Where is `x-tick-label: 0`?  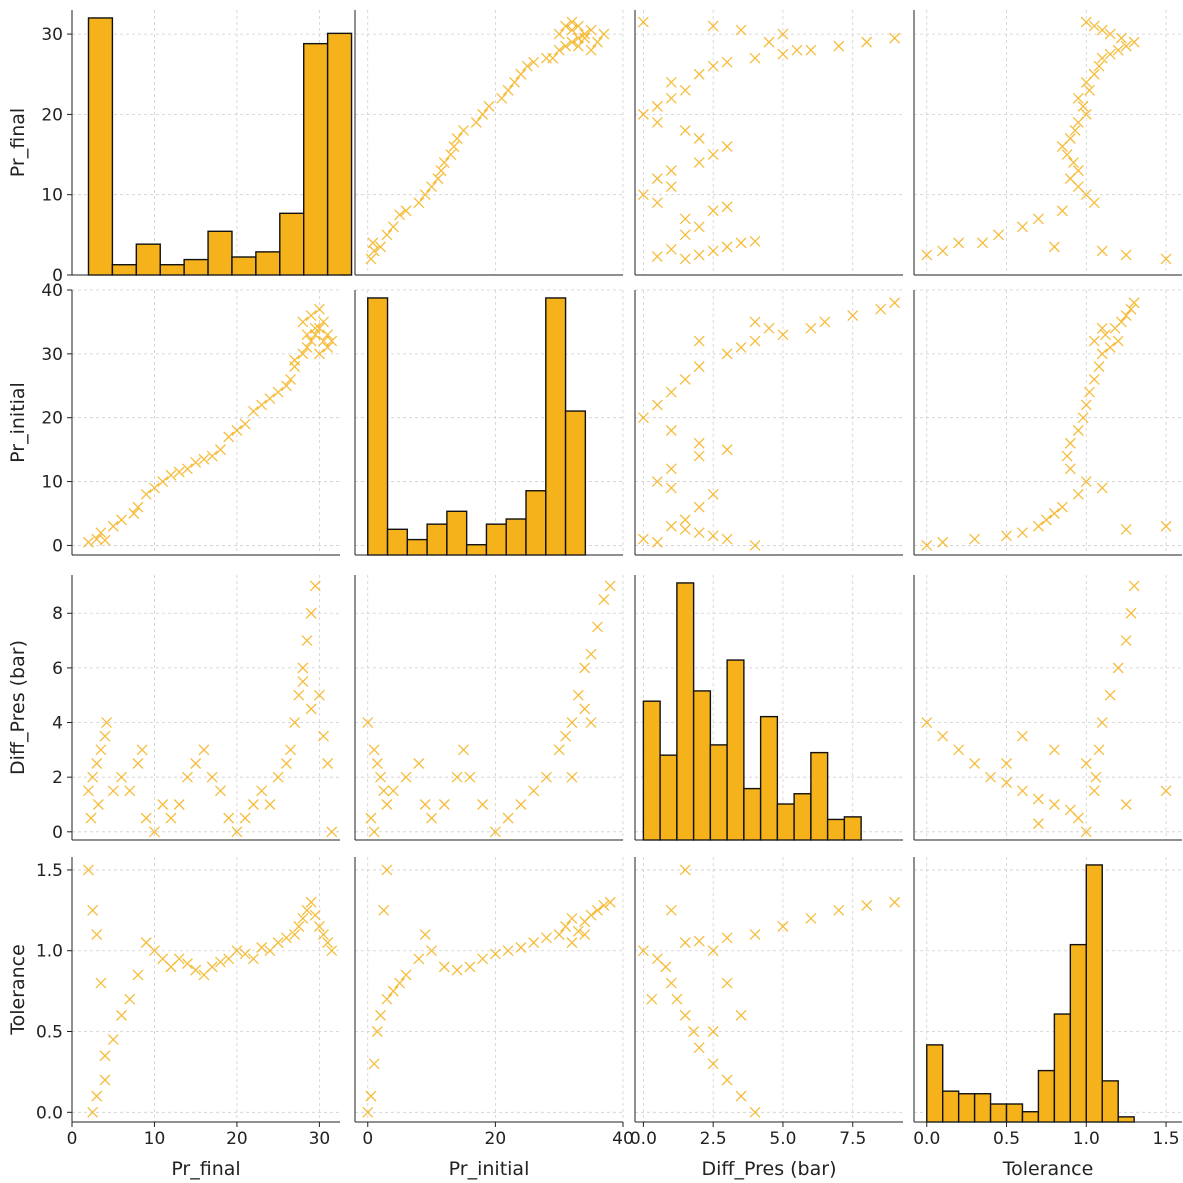
x-tick-label: 0 is located at coordinates (72, 1139).